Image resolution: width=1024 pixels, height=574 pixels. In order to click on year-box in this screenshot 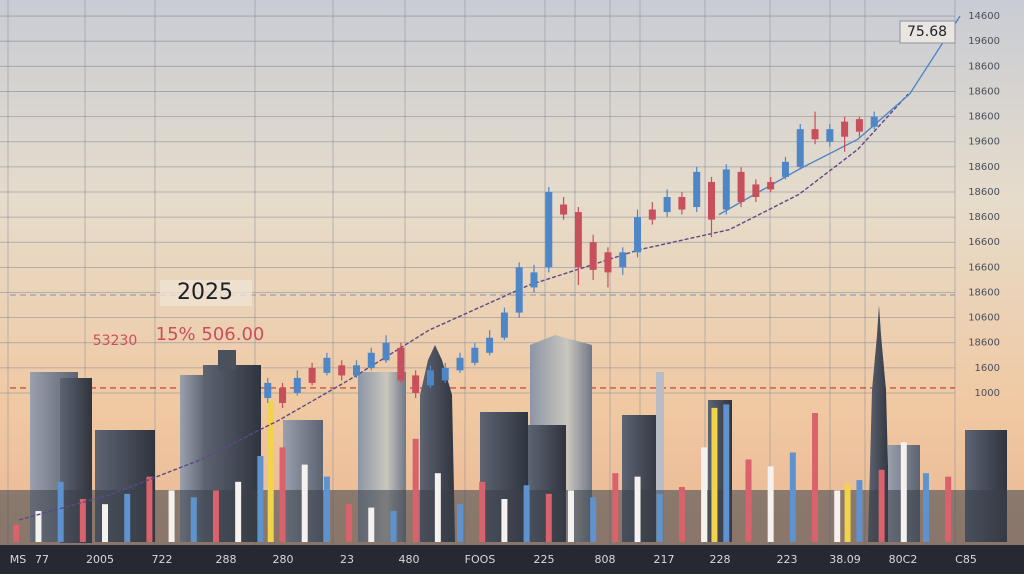, I will do `click(206, 293)`.